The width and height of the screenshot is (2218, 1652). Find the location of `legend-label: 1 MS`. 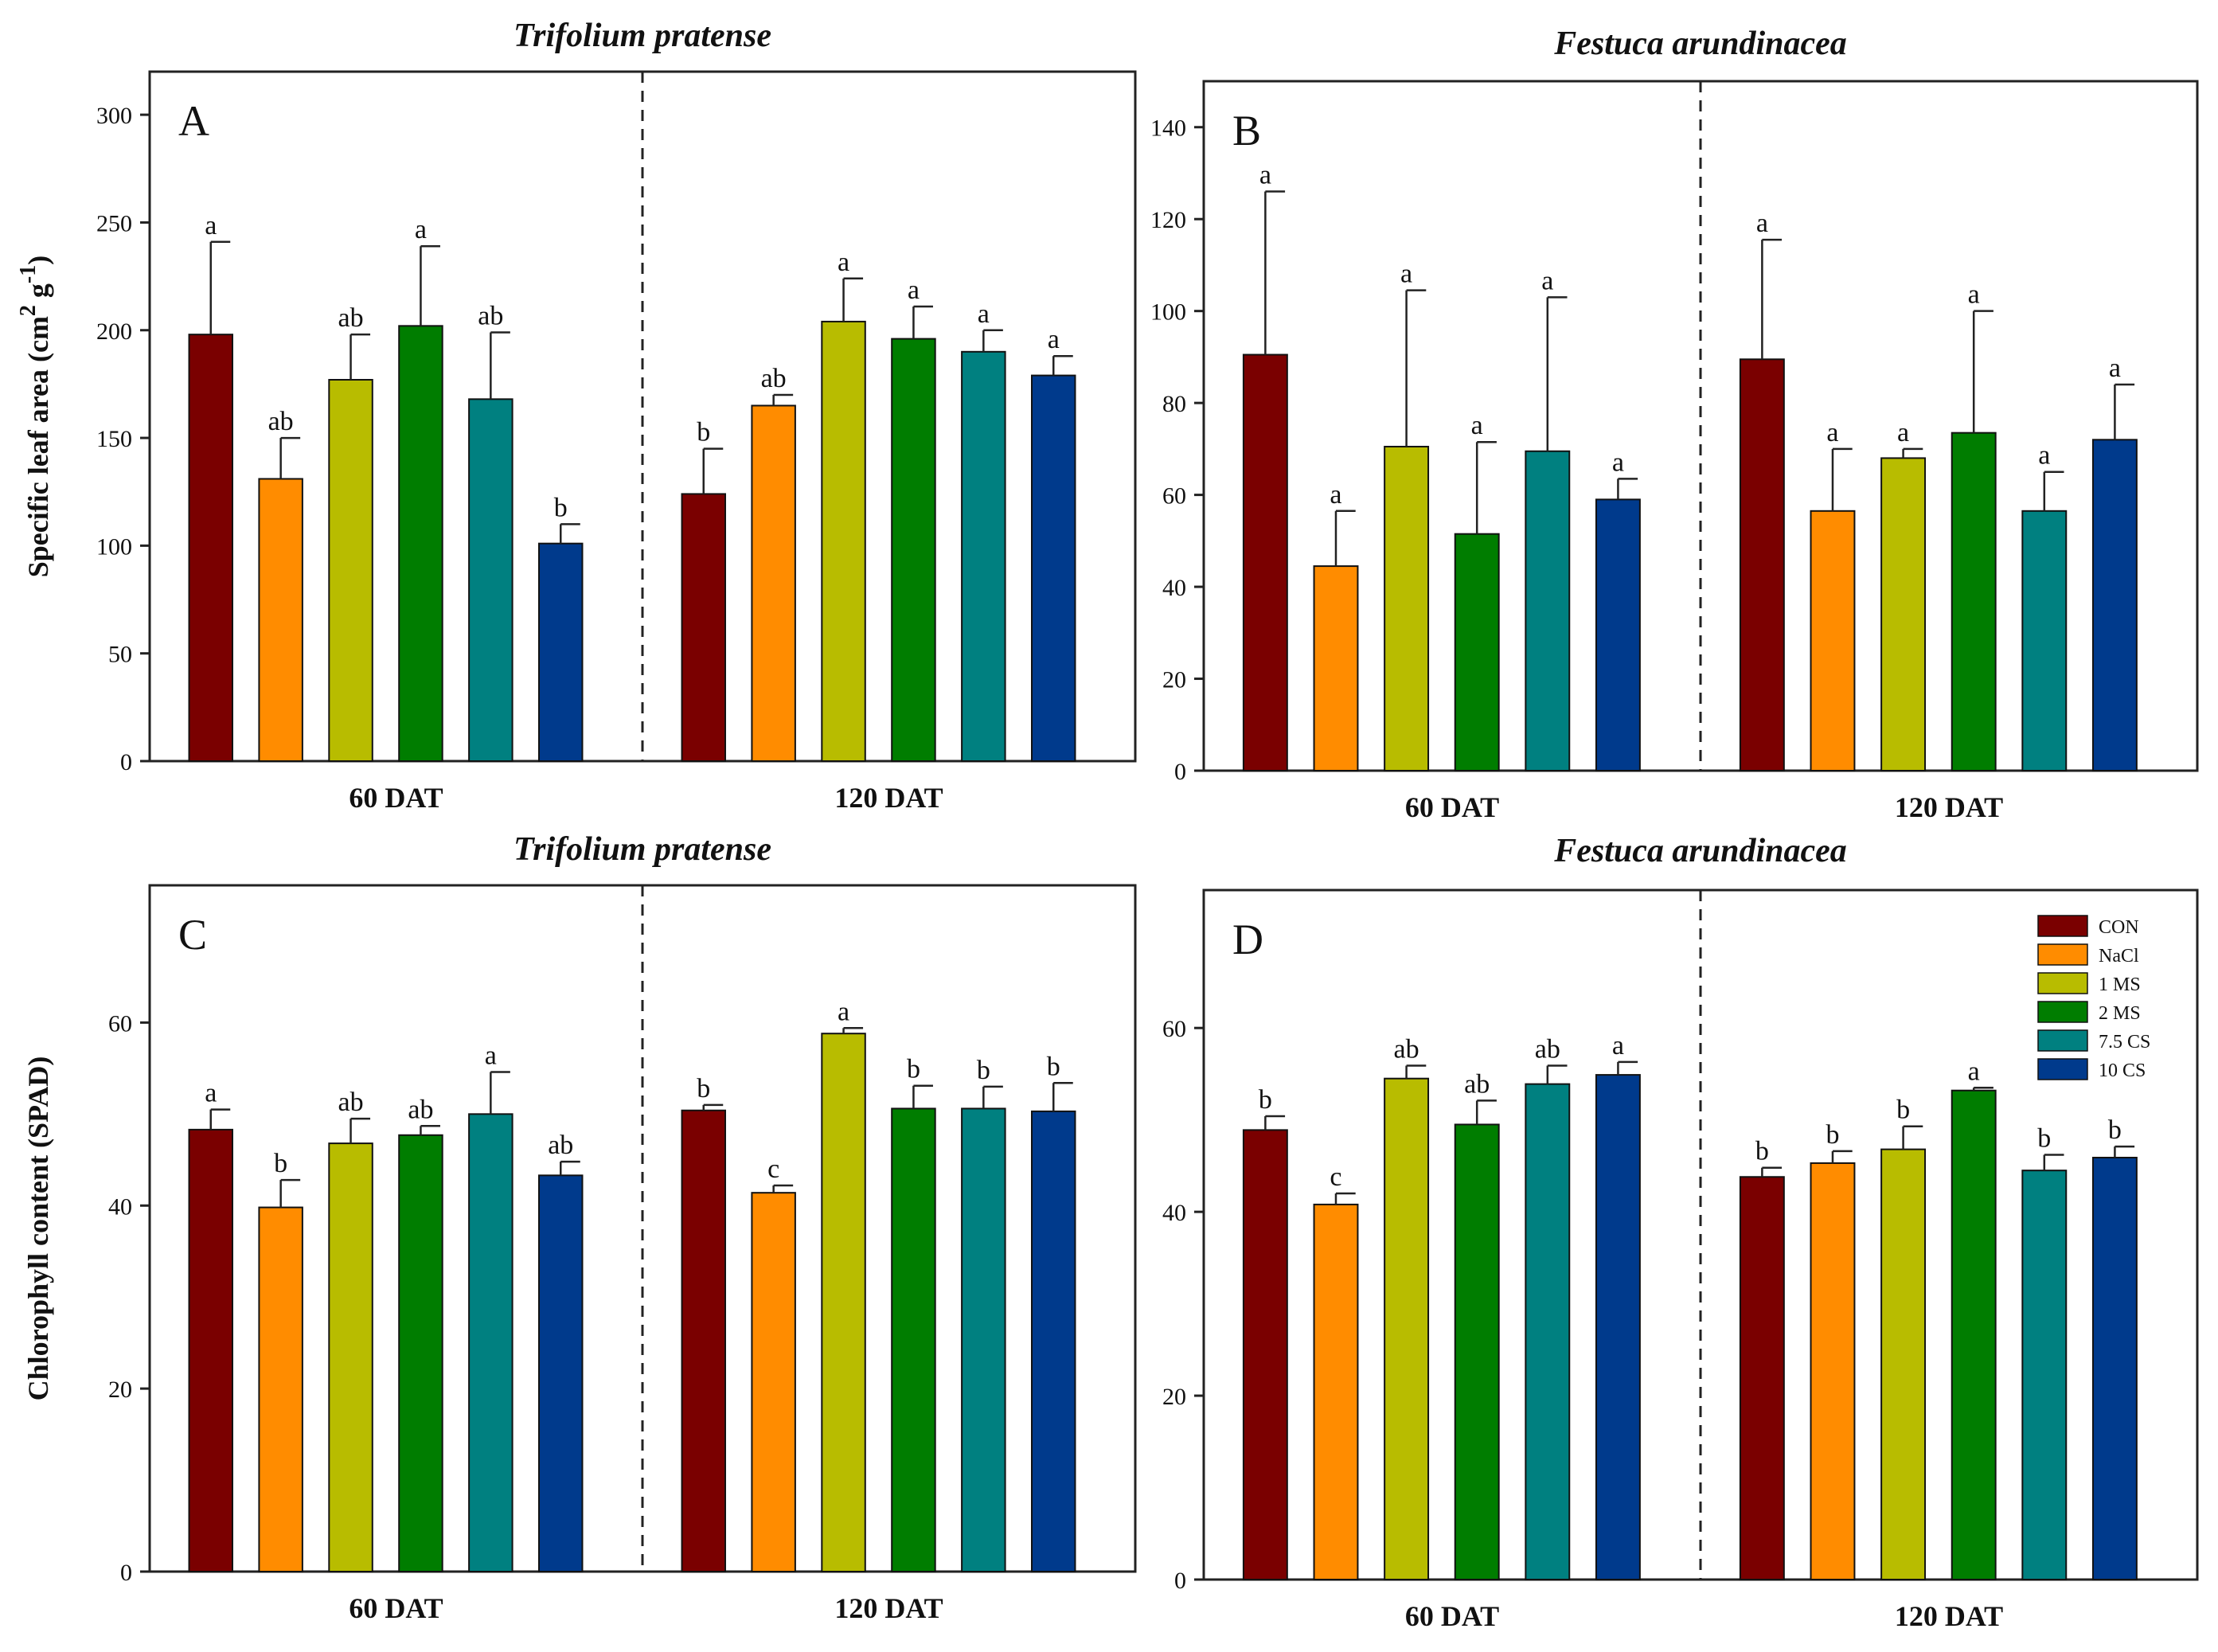

legend-label: 1 MS is located at coordinates (2120, 984).